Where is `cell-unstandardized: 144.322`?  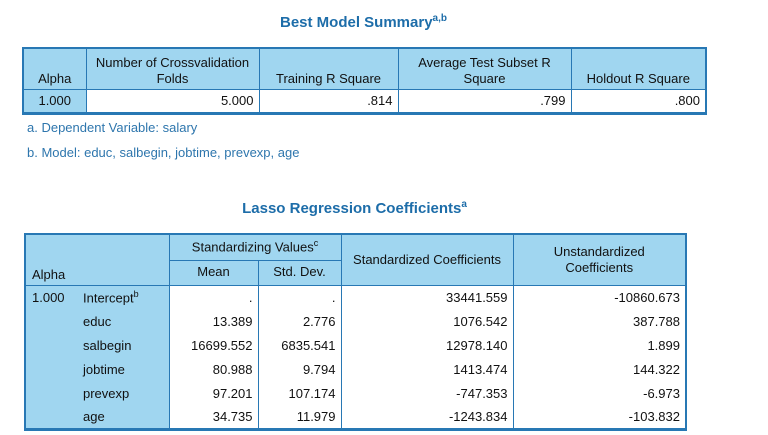
cell-unstandardized: 144.322 is located at coordinates (599, 369).